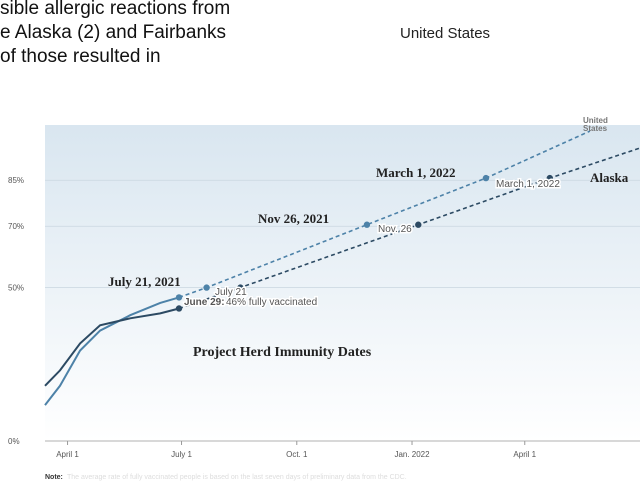 The height and width of the screenshot is (483, 642). I want to click on x-tick-label: Jan. 2022, so click(412, 454).